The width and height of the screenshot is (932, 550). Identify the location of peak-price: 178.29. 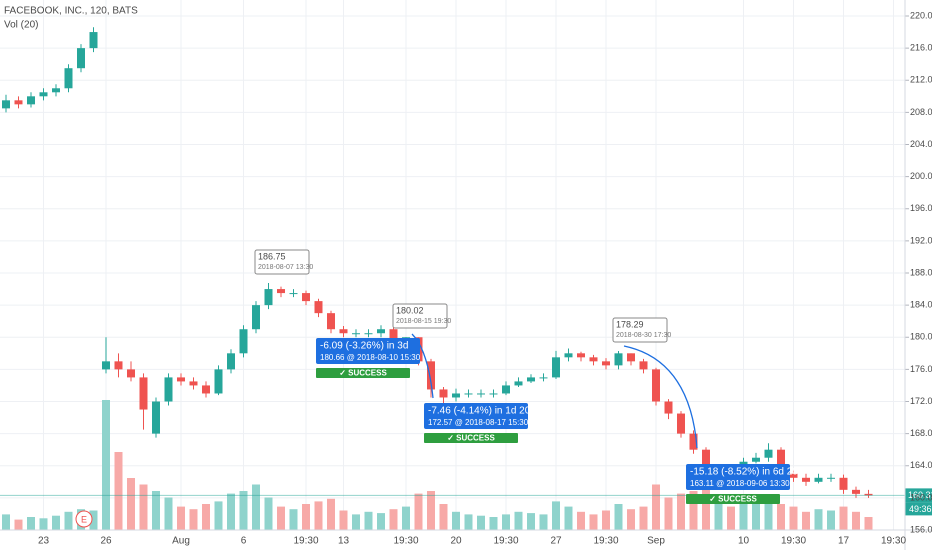
(630, 324).